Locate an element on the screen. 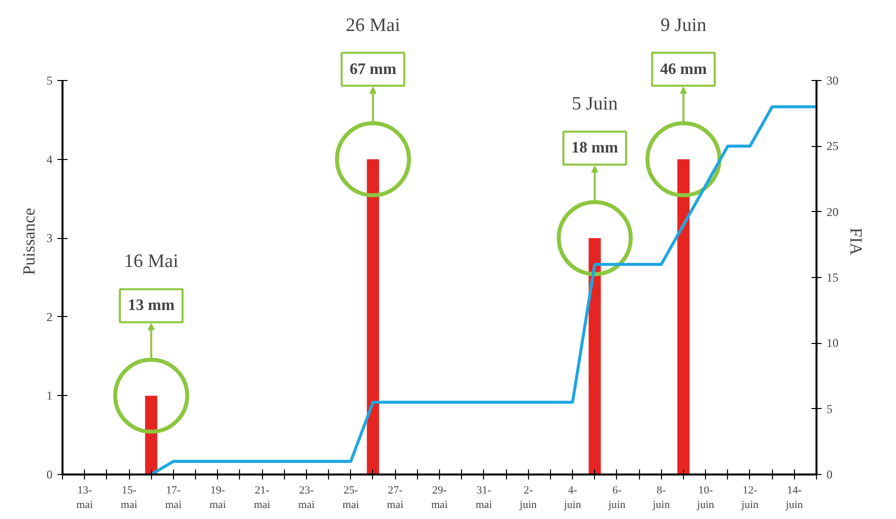  y-tick-label: 2 is located at coordinates (49, 317).